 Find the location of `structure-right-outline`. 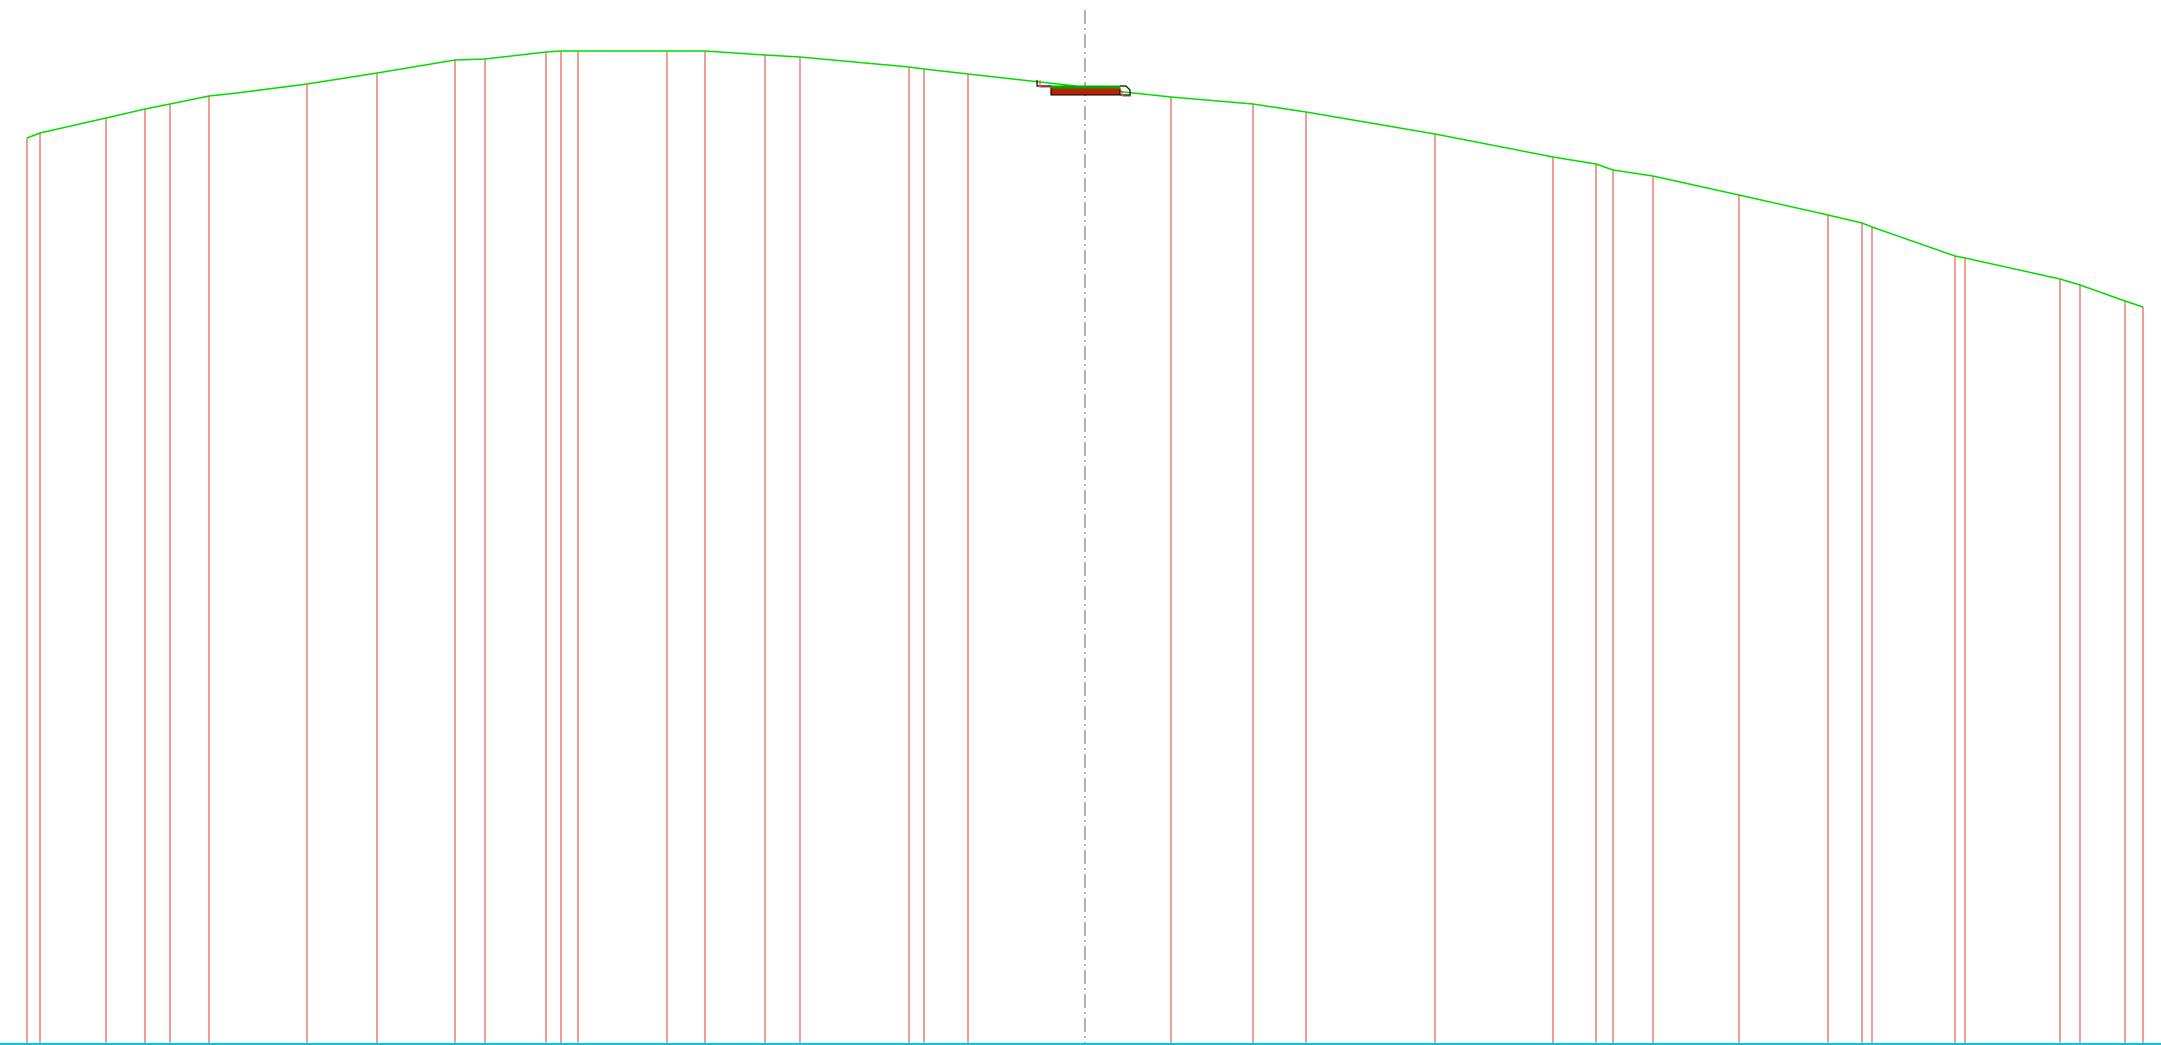

structure-right-outline is located at coordinates (1125, 90).